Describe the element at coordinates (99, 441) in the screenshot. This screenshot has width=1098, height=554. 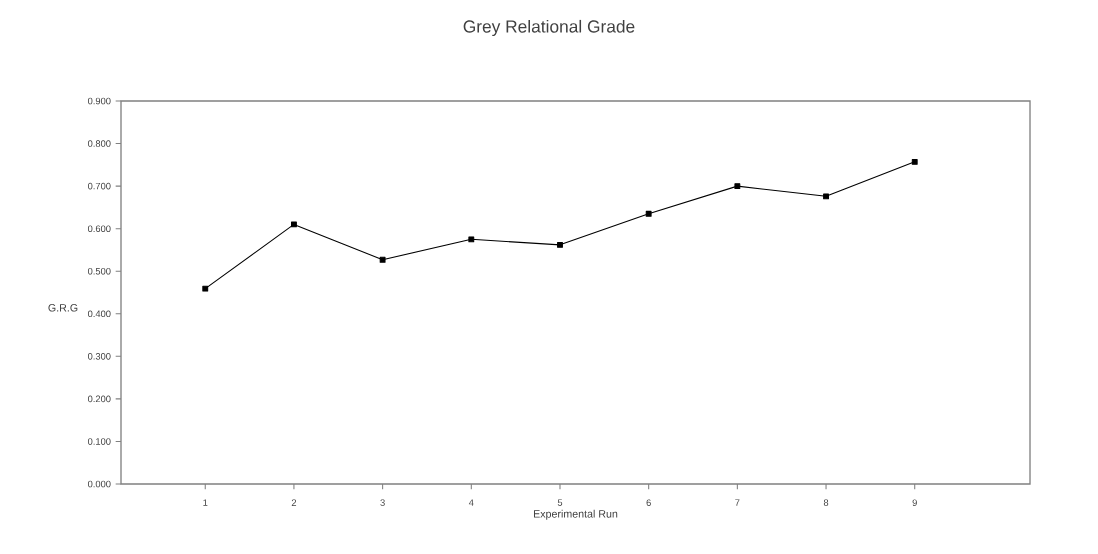
I see `y-tick-label: 0.100` at that location.